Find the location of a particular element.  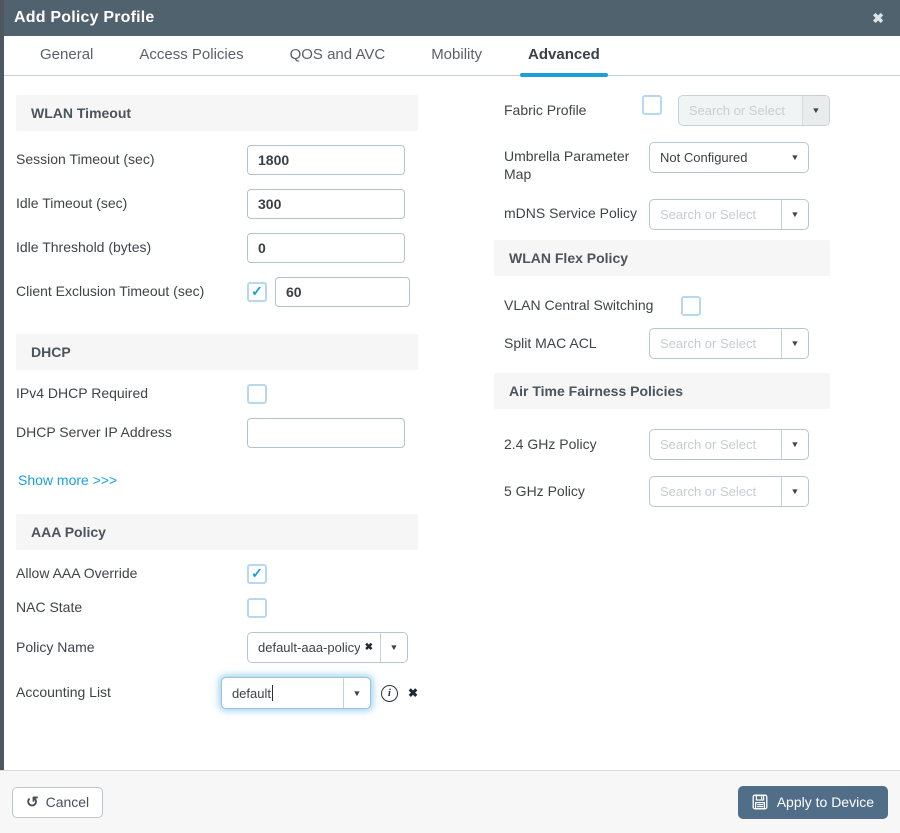

idle-timeout-row: Idle Timeout (sec) is located at coordinates (217, 204).